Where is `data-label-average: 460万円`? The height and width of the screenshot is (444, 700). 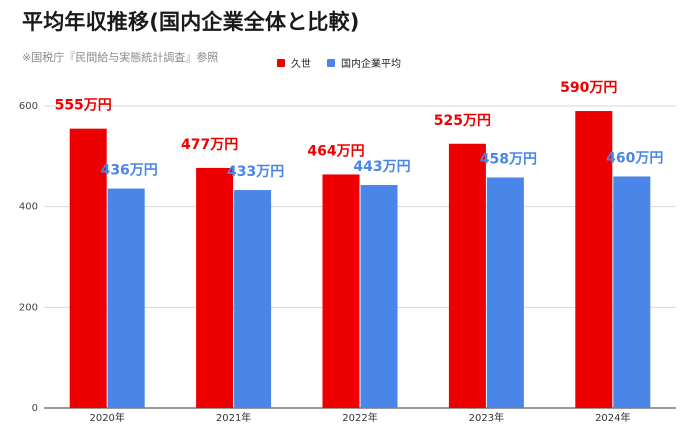 data-label-average: 460万円 is located at coordinates (634, 158).